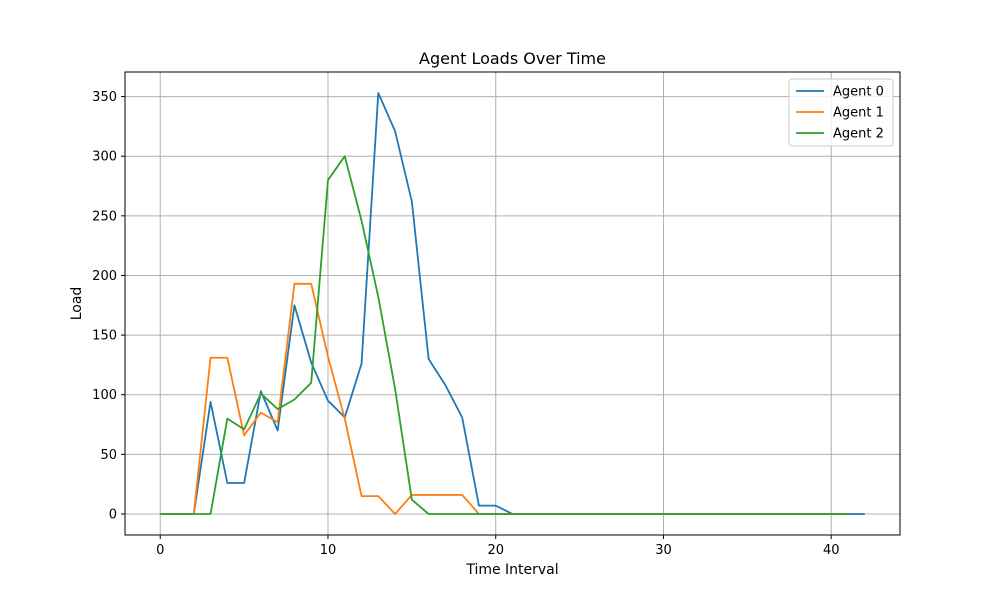 This screenshot has width=1000, height=600. What do you see at coordinates (104, 336) in the screenshot?
I see `y-tick-label: 150` at bounding box center [104, 336].